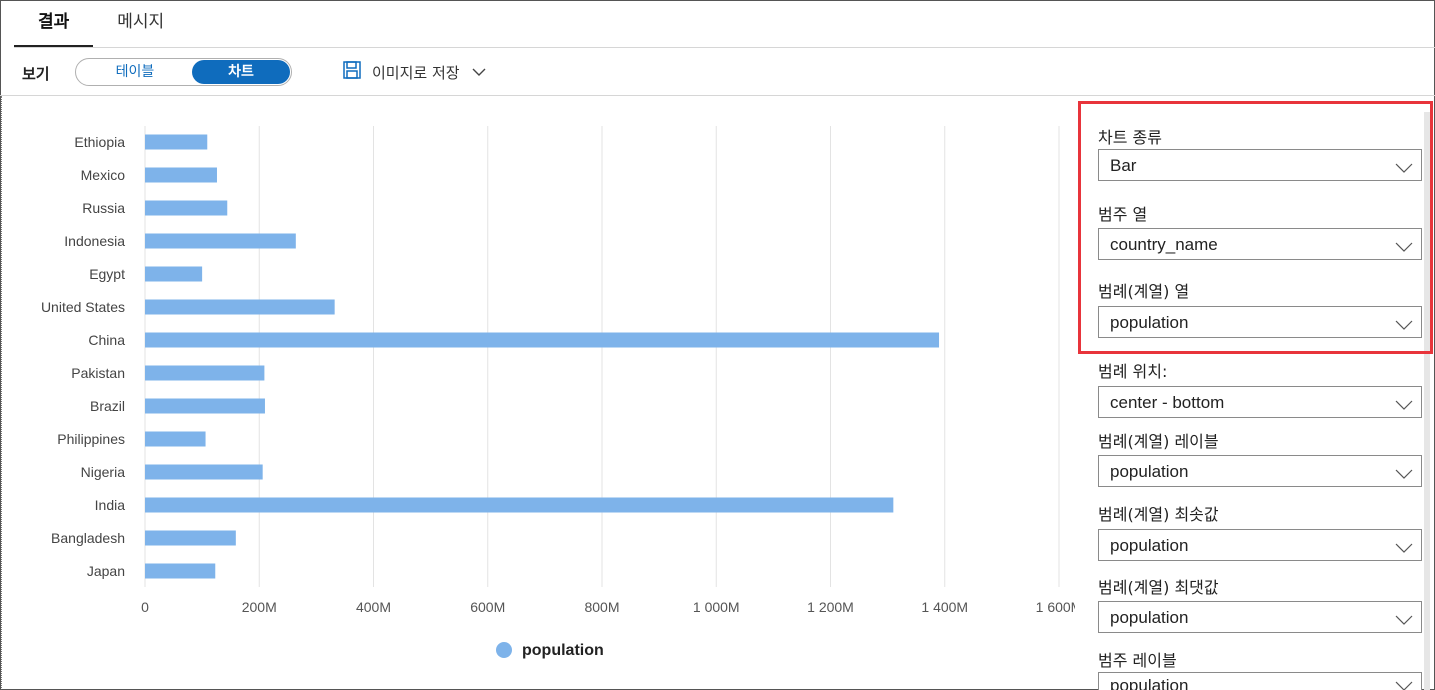  What do you see at coordinates (103, 208) in the screenshot?
I see `category-label: Russia` at bounding box center [103, 208].